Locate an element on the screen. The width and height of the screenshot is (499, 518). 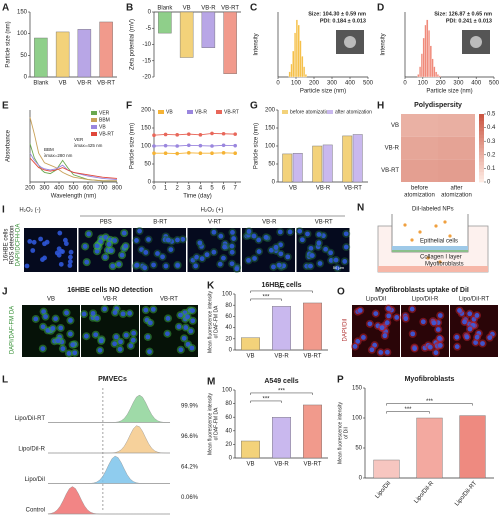
legend-label: VER is located at coordinates (104, 113).